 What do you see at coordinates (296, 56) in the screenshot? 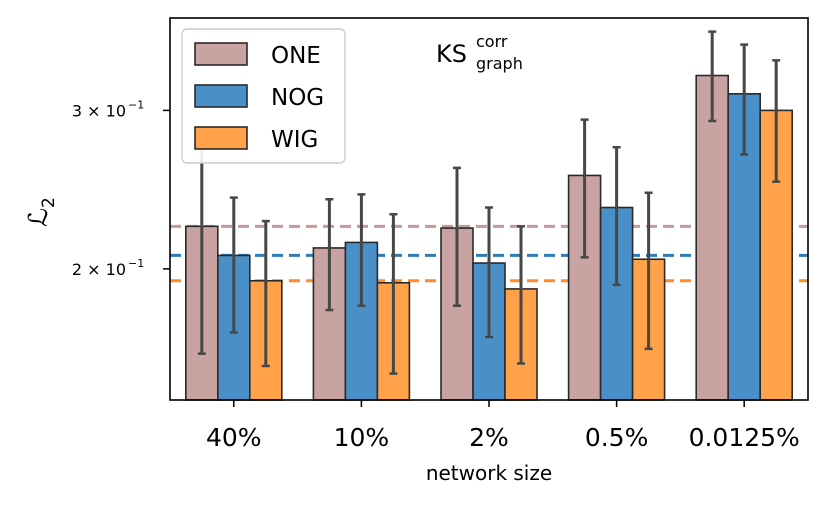
I see `legend-label-one: ONE` at bounding box center [296, 56].